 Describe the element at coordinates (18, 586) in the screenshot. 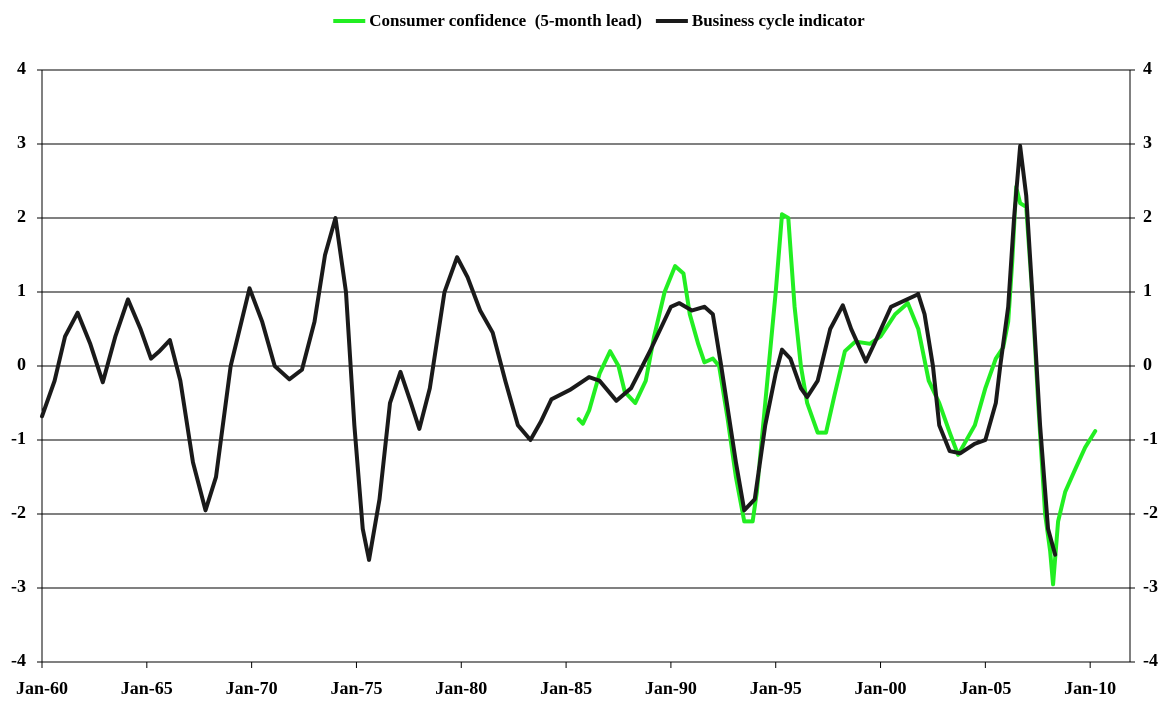

I see `y-tick-label: -3` at that location.